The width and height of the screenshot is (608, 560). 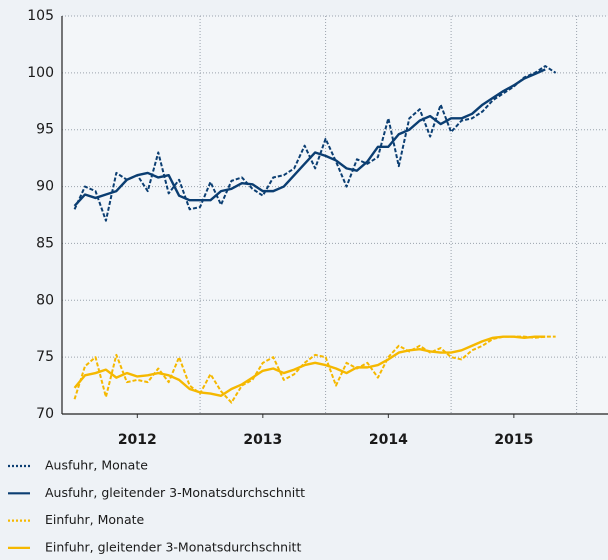 I want to click on y-tick-label: 85, so click(x=45, y=243).